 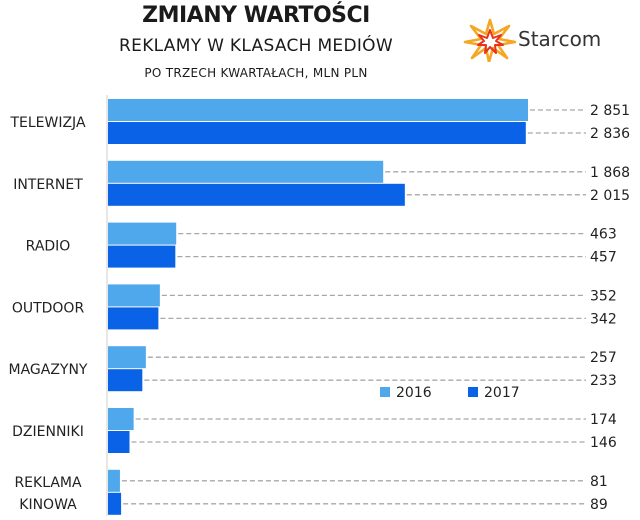 What do you see at coordinates (385, 392) in the screenshot?
I see `legend-swatch-2016` at bounding box center [385, 392].